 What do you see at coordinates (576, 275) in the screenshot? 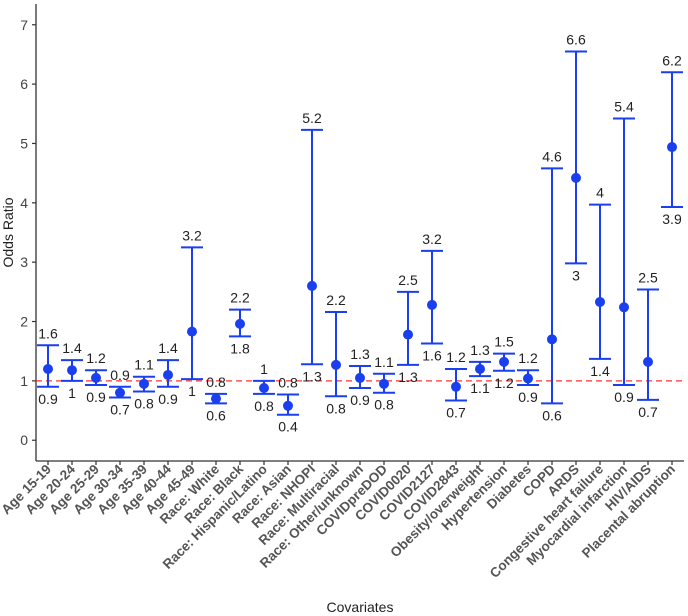
I see `lower-ci-label: 3` at bounding box center [576, 275].